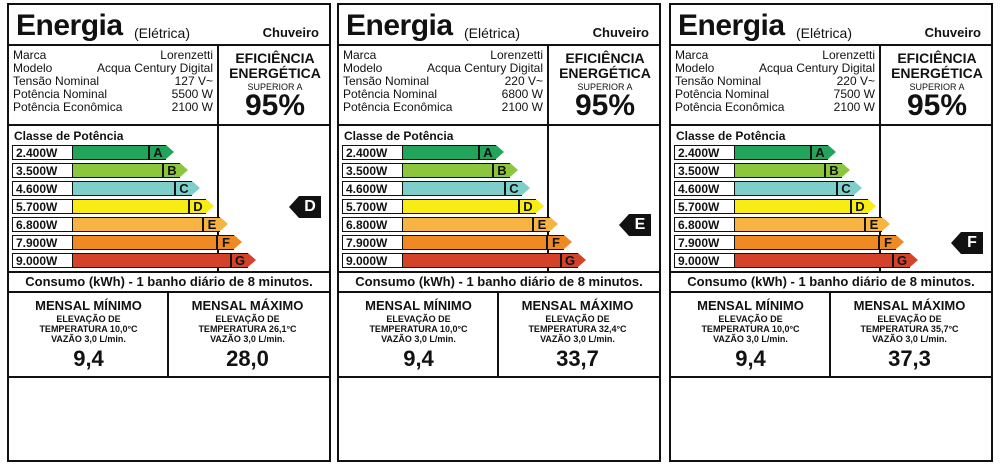 The width and height of the screenshot is (1000, 468). Describe the element at coordinates (56, 81) in the screenshot. I see `spec-key: Tensão Nominal` at that location.